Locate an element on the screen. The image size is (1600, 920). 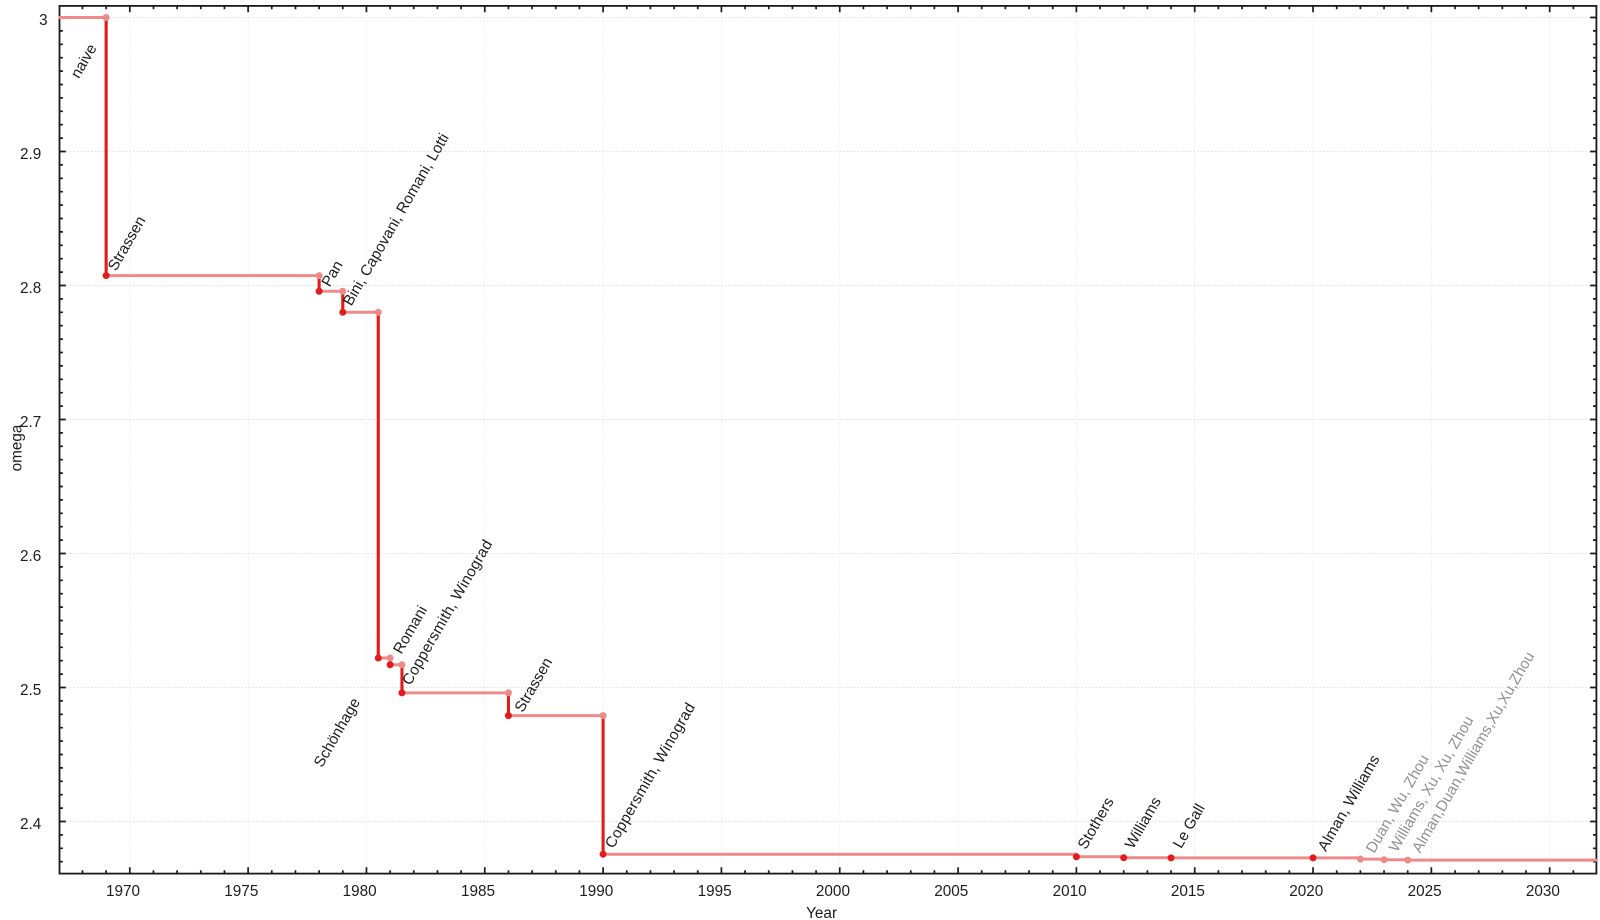
svg-text: 2.4 is located at coordinates (31, 824).